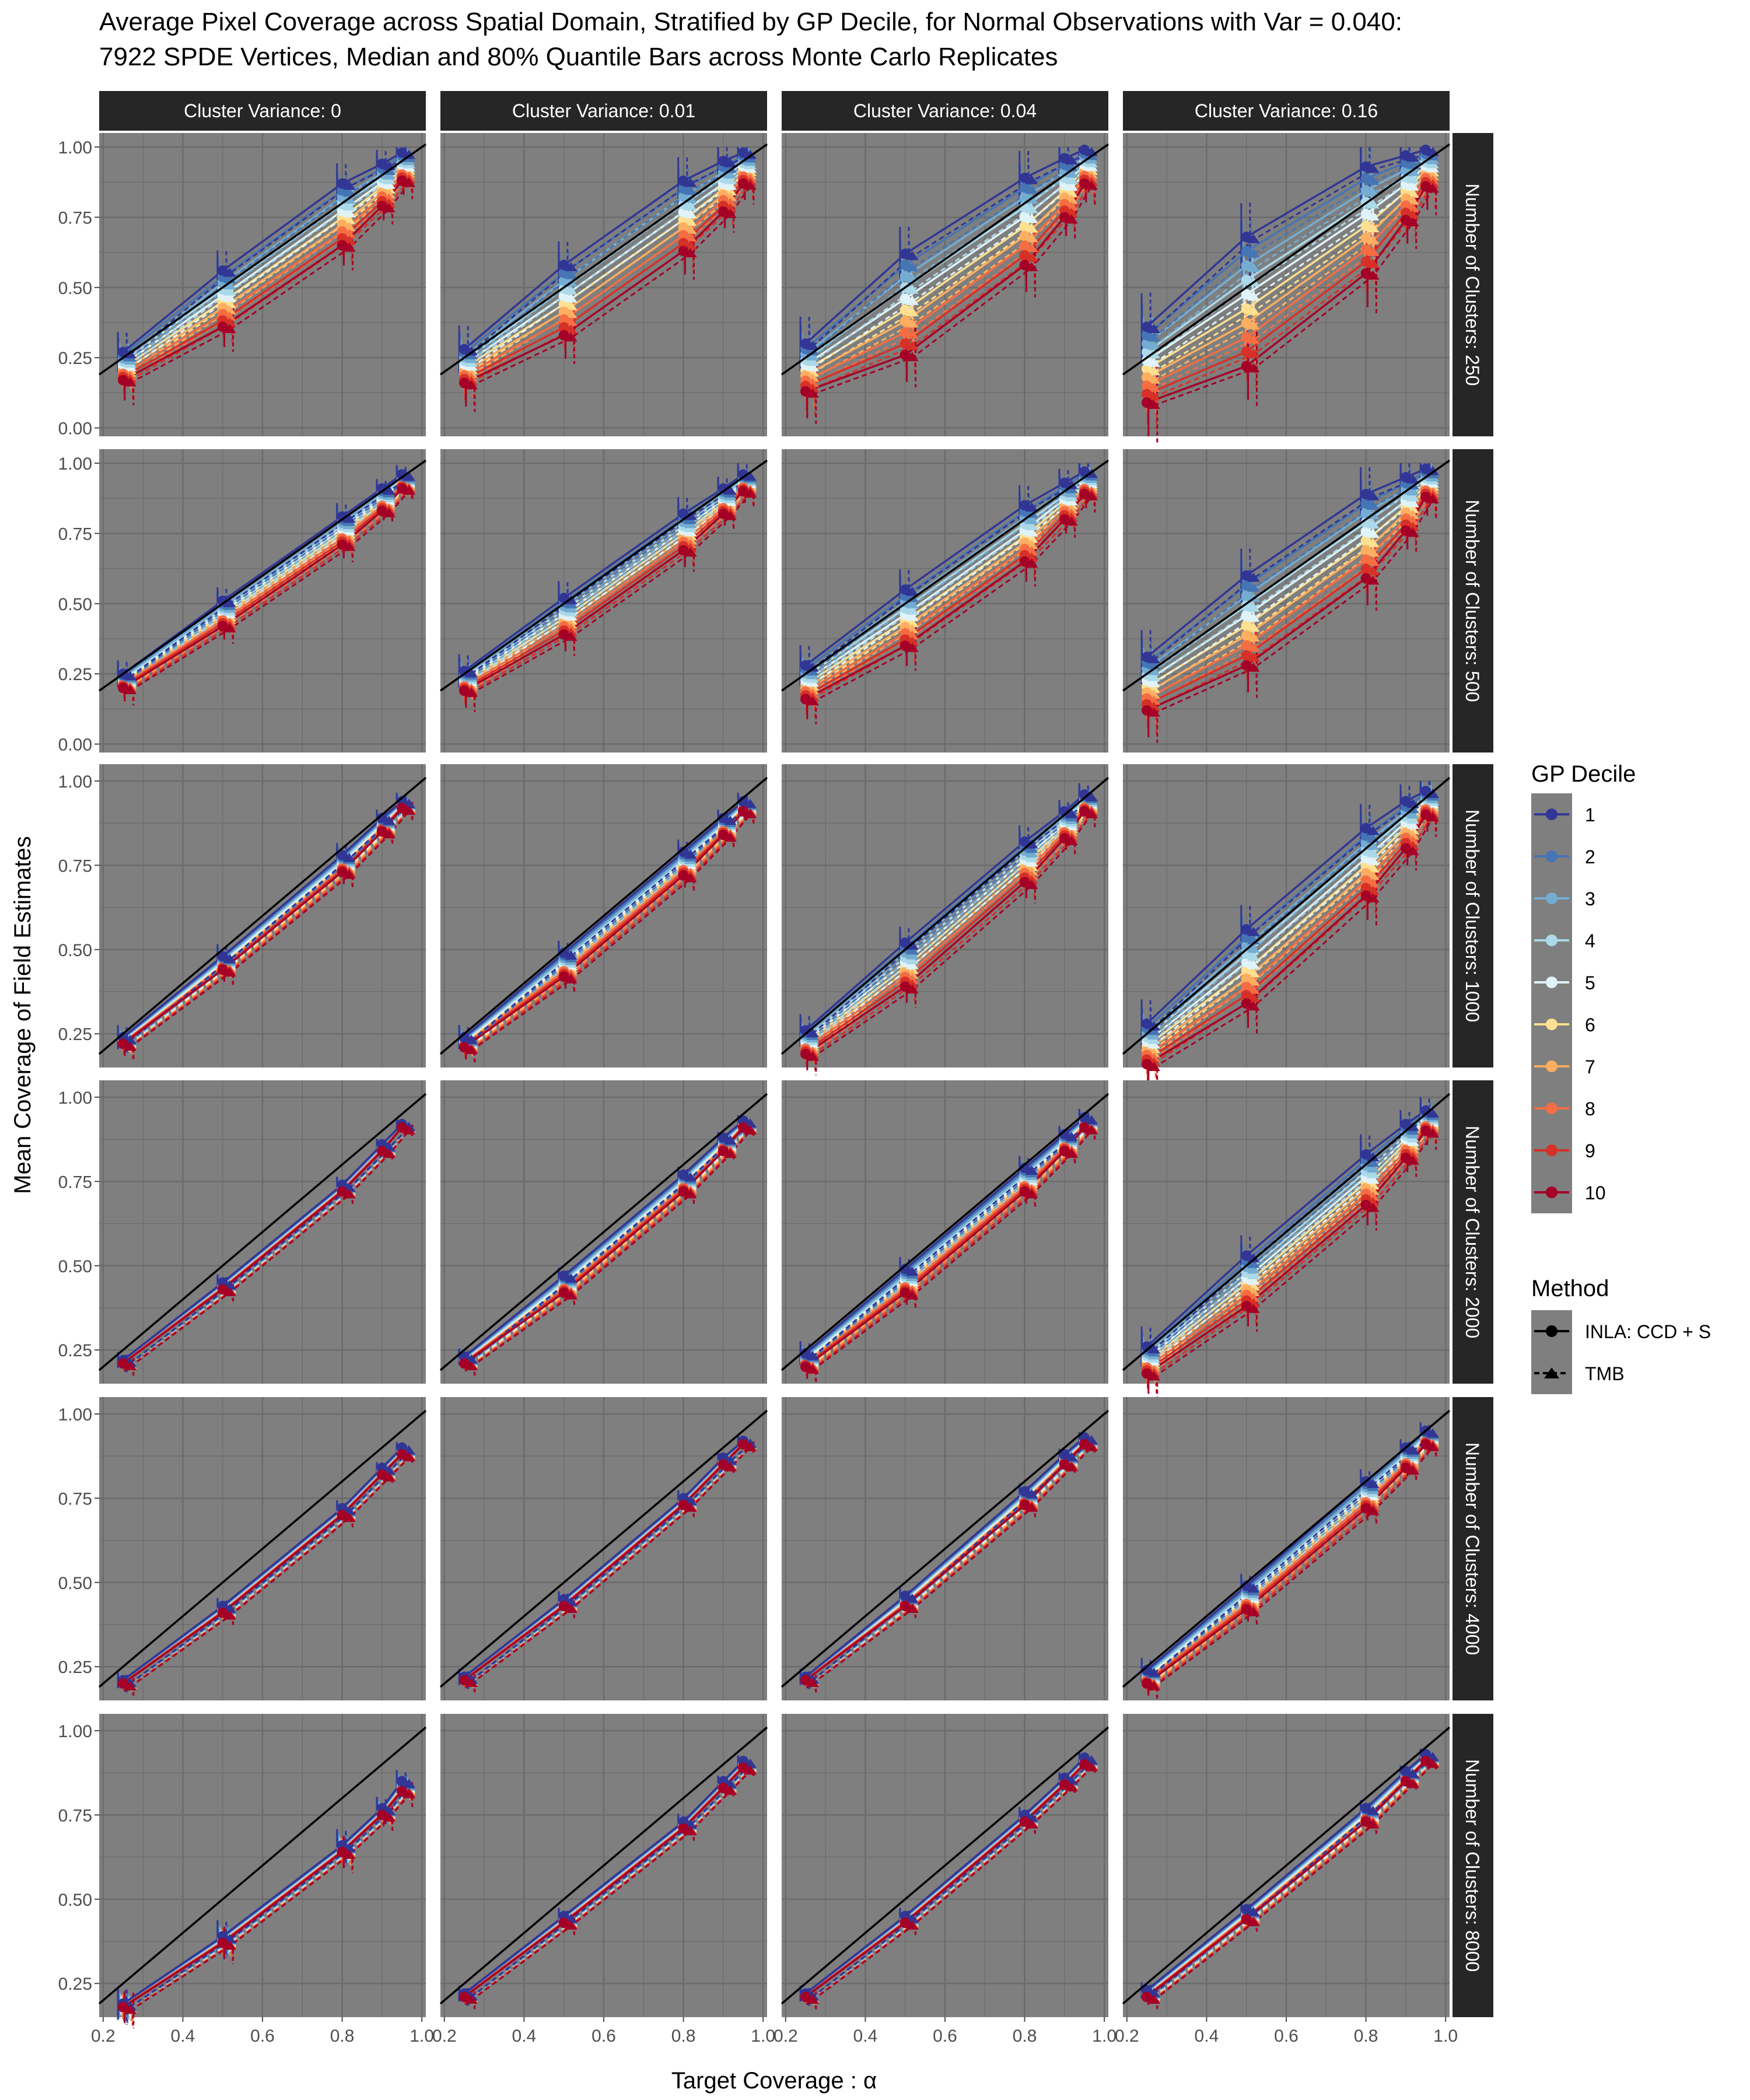 This screenshot has width=1750, height=2100. I want to click on y-tick-label: 0.25, so click(75, 358).